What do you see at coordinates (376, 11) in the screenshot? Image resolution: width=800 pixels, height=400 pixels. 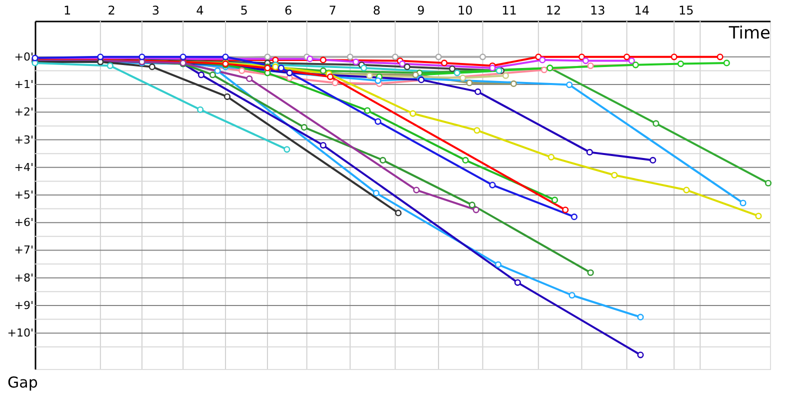 I see `x-tick-label: 8` at bounding box center [376, 11].